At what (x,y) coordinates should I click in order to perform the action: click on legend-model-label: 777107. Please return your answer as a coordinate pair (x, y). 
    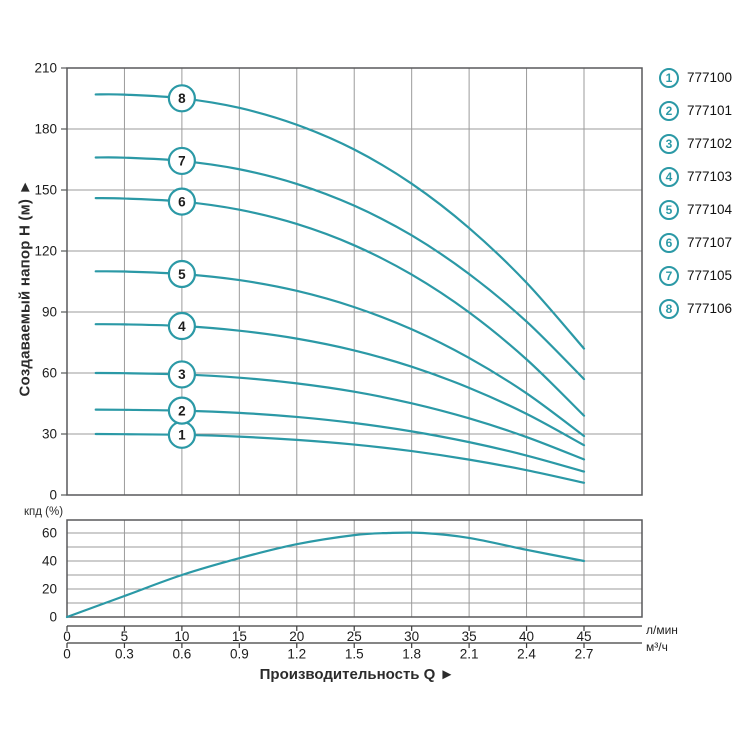
    Looking at the image, I should click on (710, 242).